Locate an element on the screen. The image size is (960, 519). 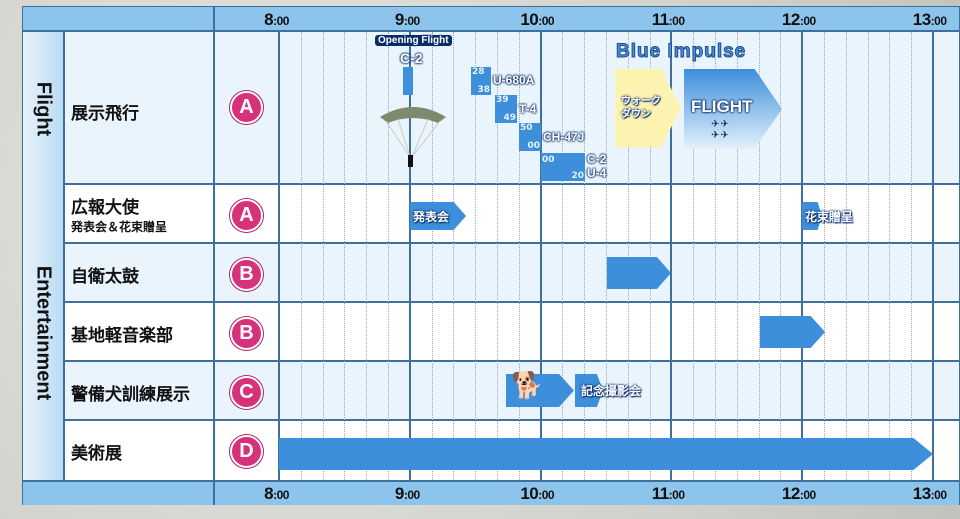
announcement-label: 発表会 is located at coordinates (431, 217).